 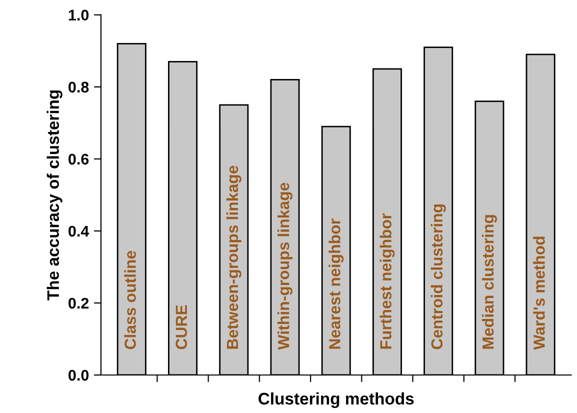 What do you see at coordinates (78, 375) in the screenshot?
I see `y-tick-label: 0.0` at bounding box center [78, 375].